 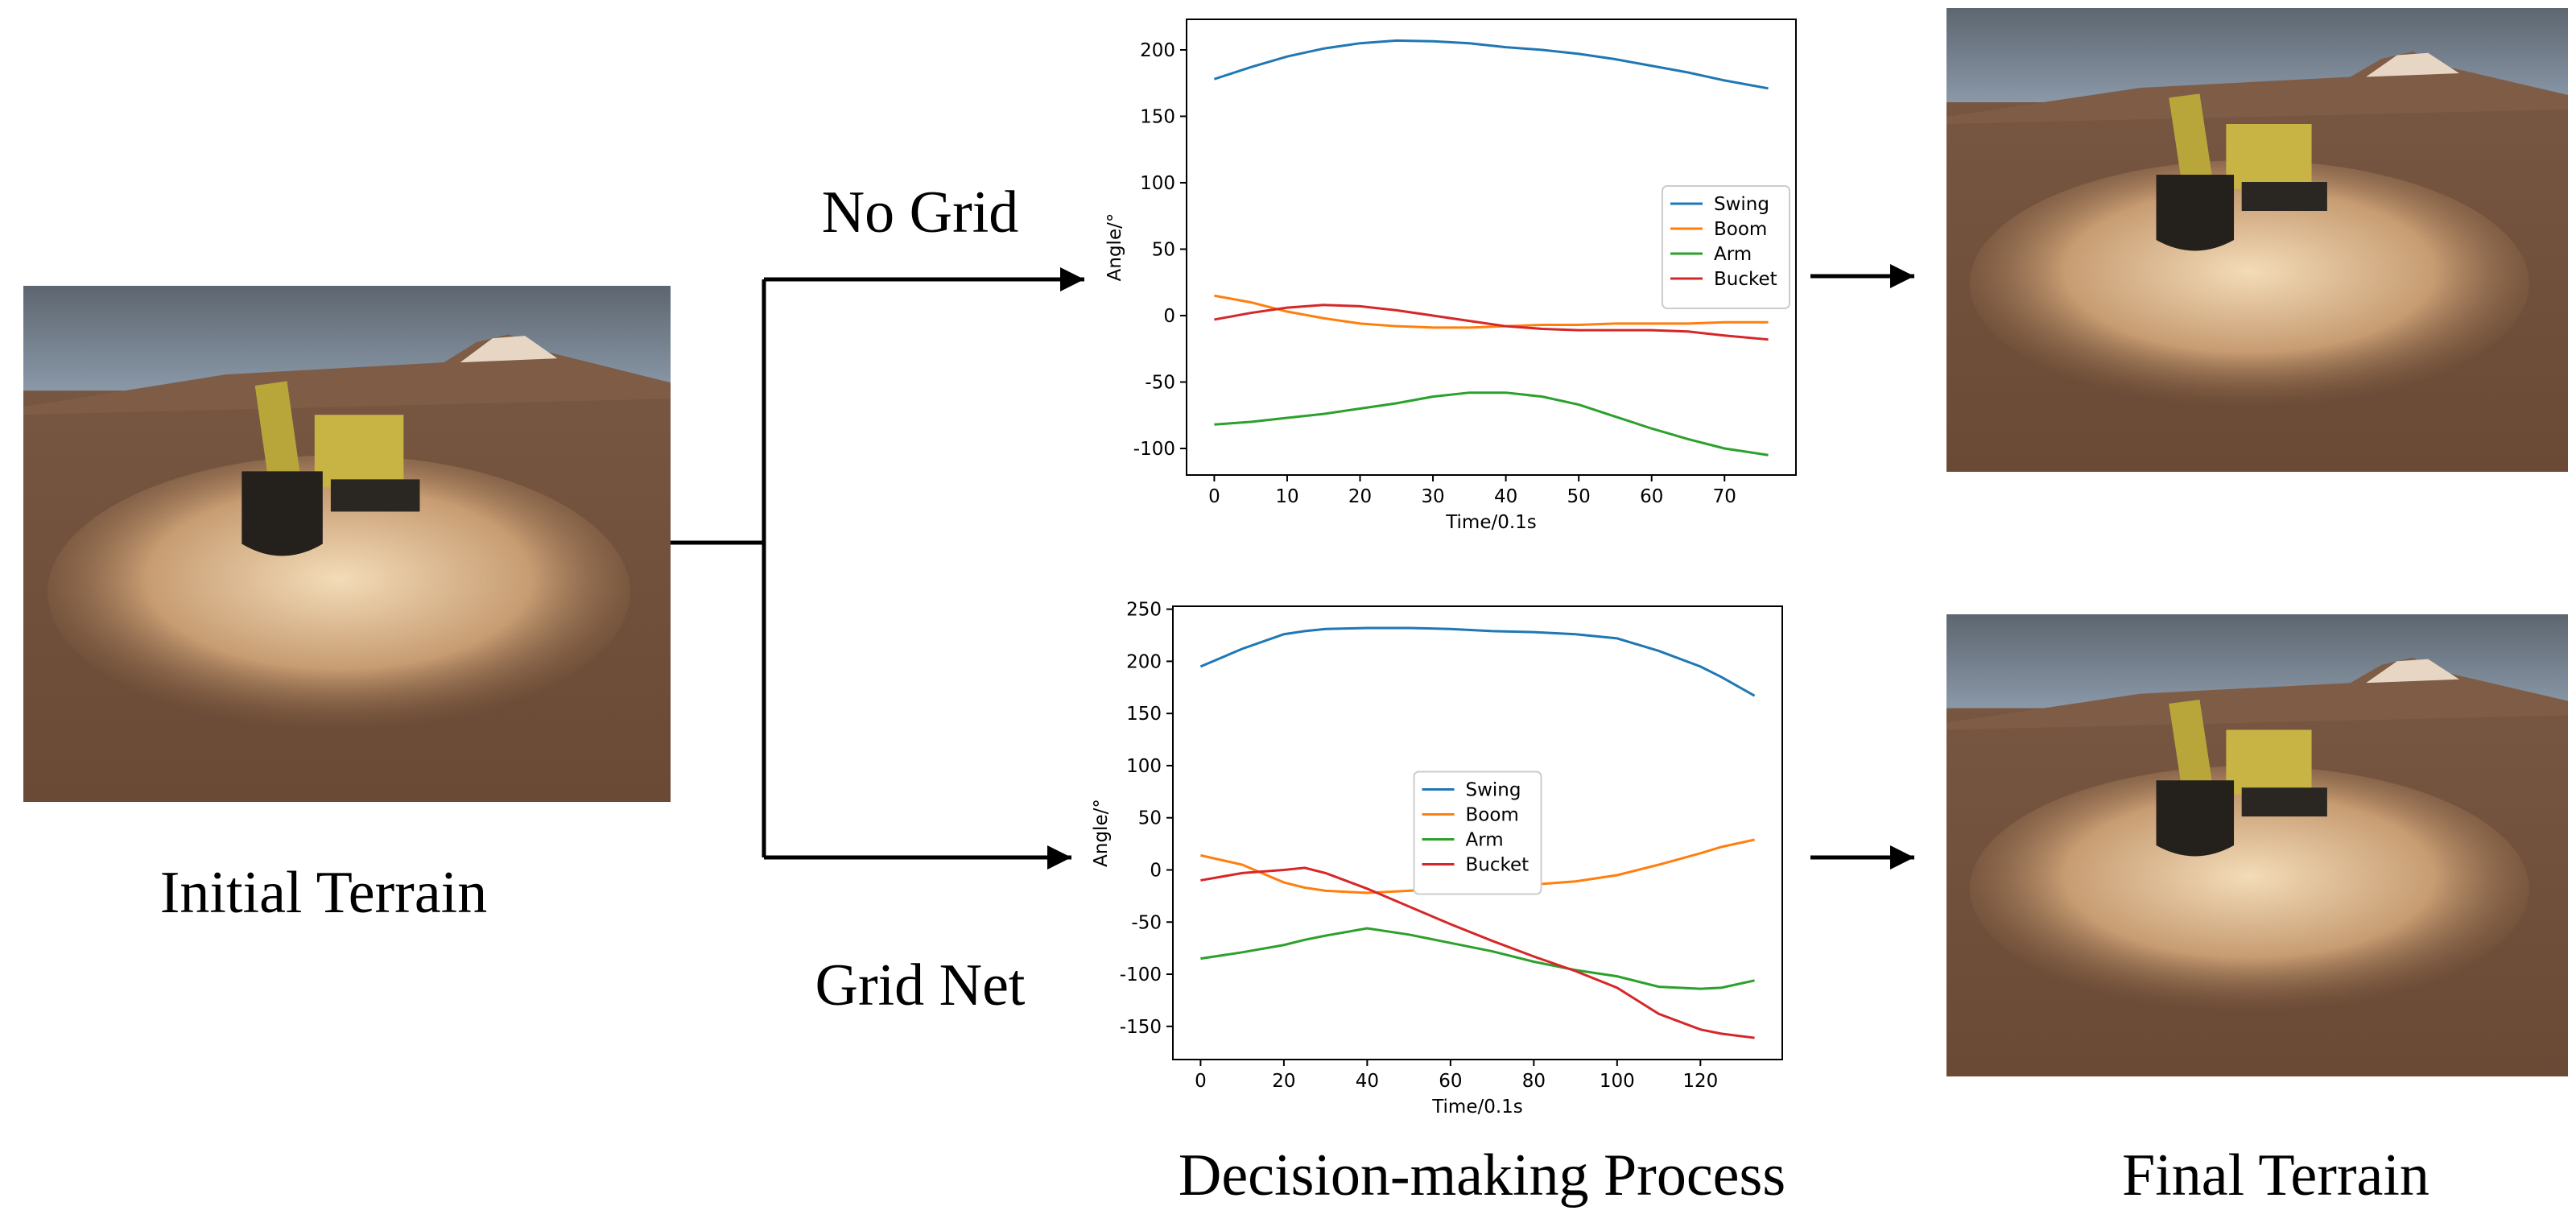 What do you see at coordinates (1286, 496) in the screenshot?
I see `x-tick-label: 10` at bounding box center [1286, 496].